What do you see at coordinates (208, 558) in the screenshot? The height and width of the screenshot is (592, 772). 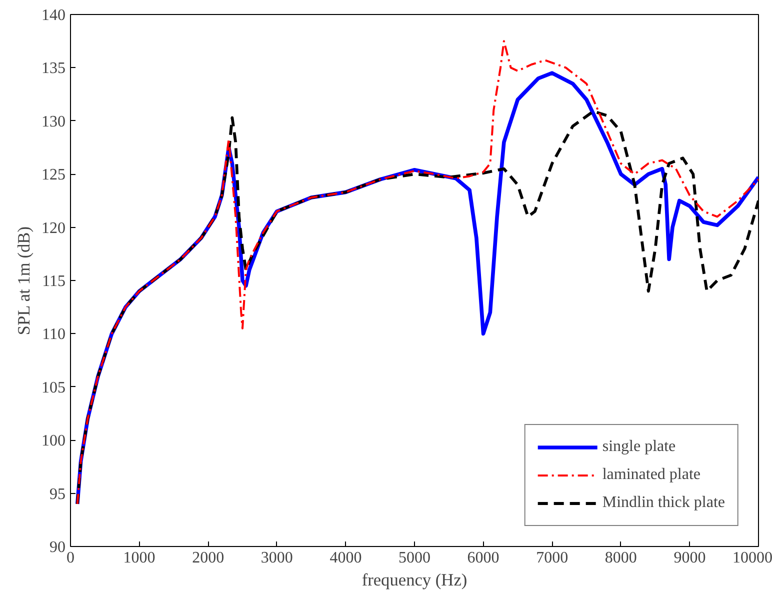 I see `x-tick-label: 2000` at bounding box center [208, 558].